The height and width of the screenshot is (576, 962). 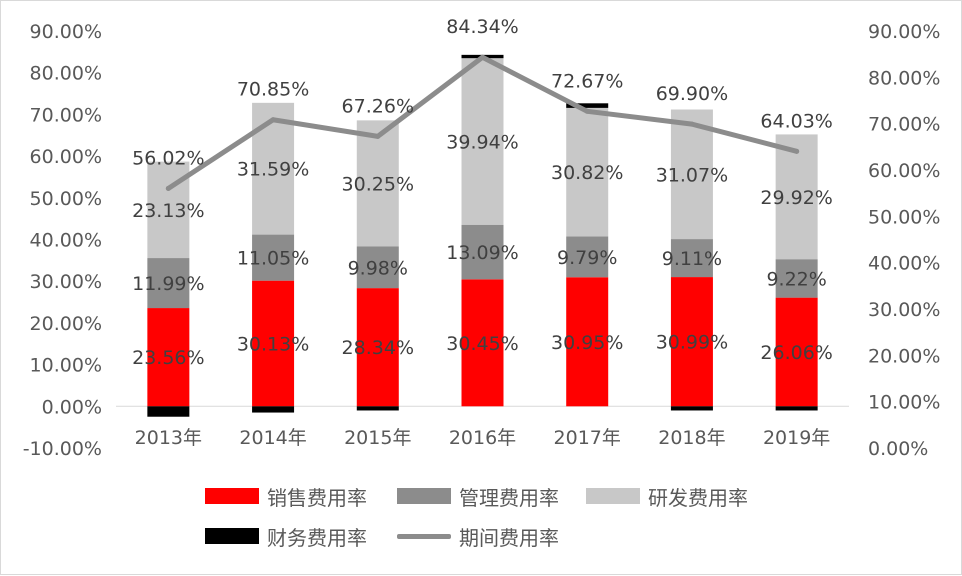 I want to click on y2-tick-label: 60.00%, so click(x=904, y=171).